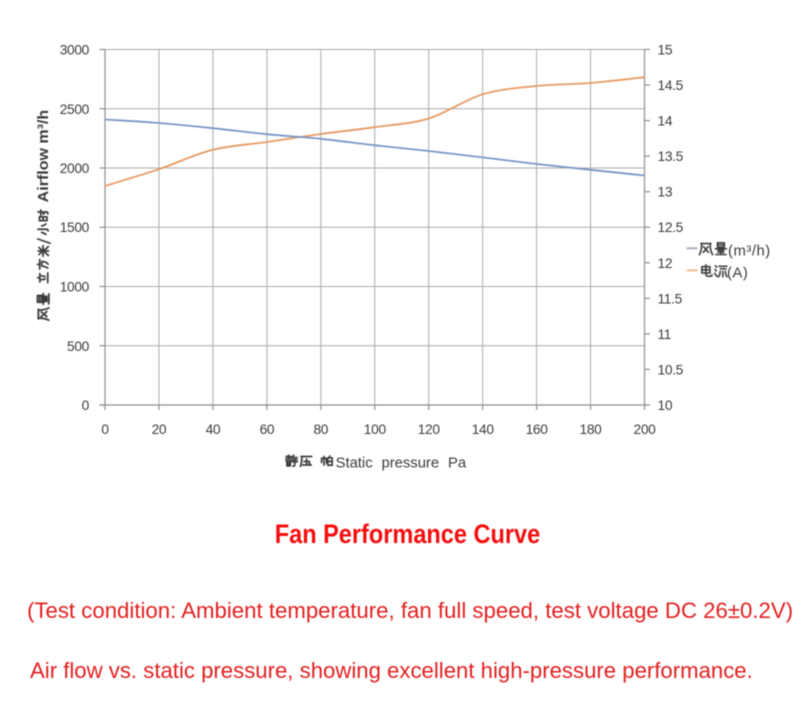 This screenshot has height=717, width=810. Describe the element at coordinates (671, 85) in the screenshot. I see `svg-text: 14.5` at that location.